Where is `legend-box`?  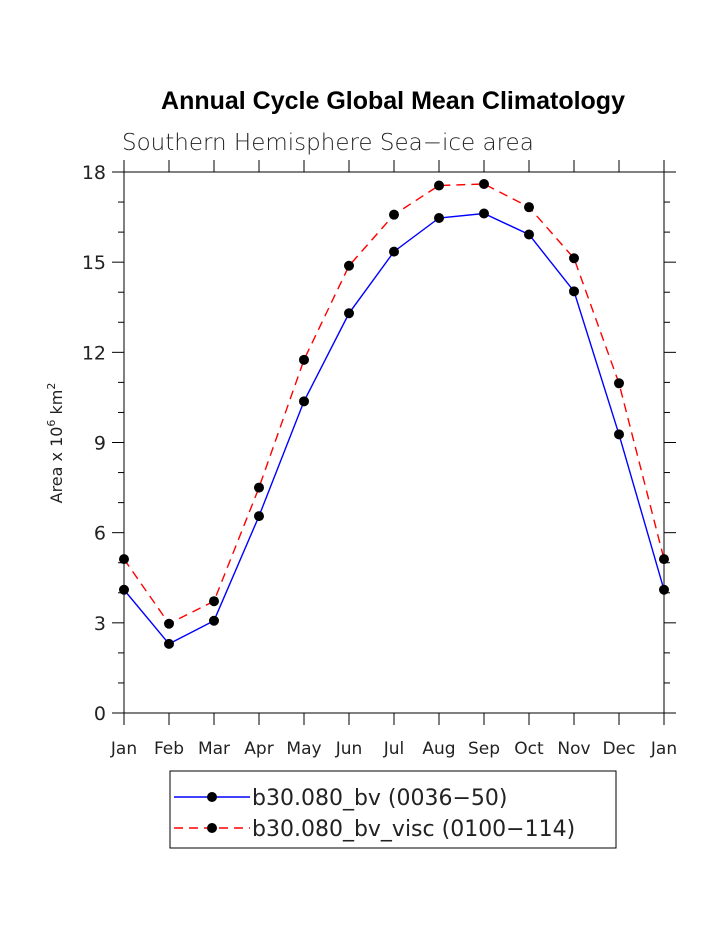
legend-box is located at coordinates (393, 809).